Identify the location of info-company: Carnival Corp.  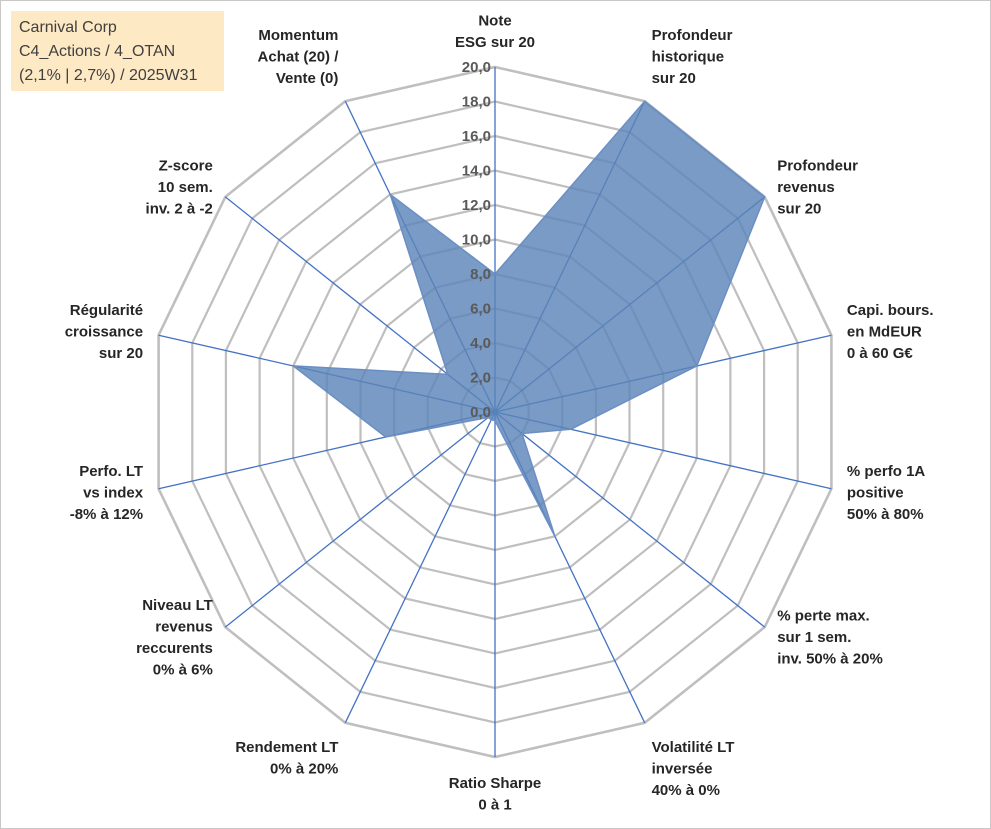
(68, 27).